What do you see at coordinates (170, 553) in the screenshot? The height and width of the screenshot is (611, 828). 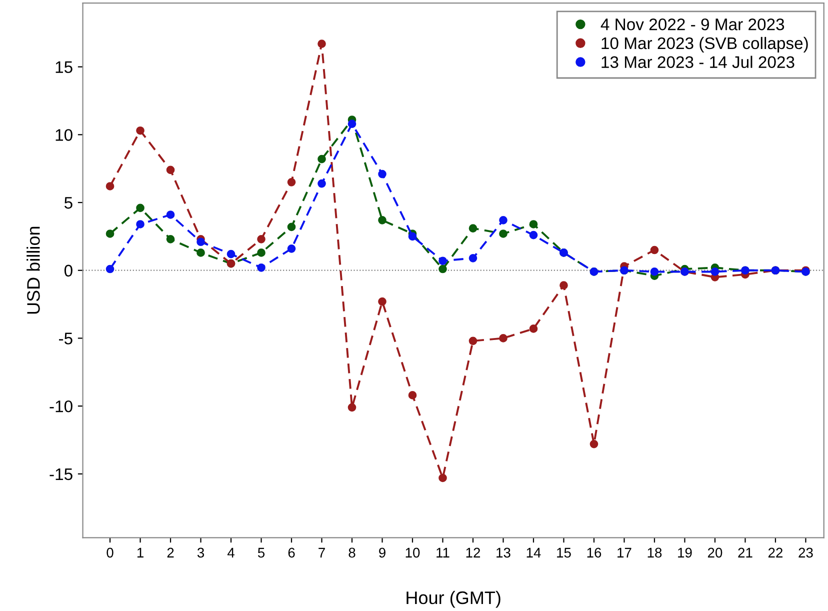 I see `x-tick-label: 2` at bounding box center [170, 553].